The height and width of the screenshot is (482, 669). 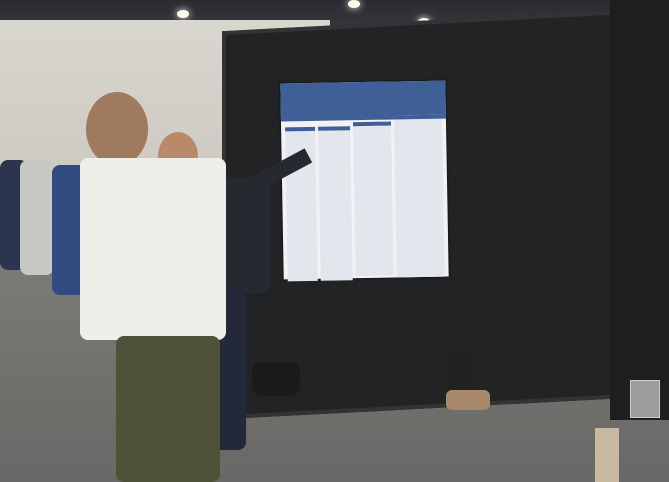 What do you see at coordinates (607, 455) in the screenshot?
I see `tube` at bounding box center [607, 455].